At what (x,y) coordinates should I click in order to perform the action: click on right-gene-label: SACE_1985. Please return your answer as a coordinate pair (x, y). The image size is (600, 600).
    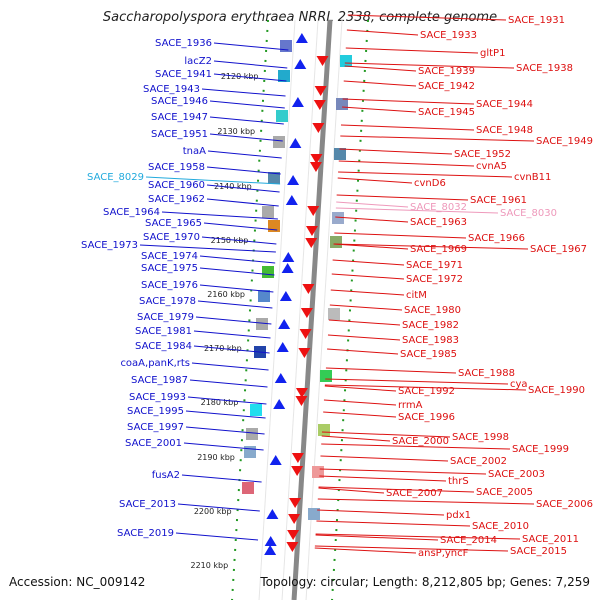
    Looking at the image, I should click on (428, 354).